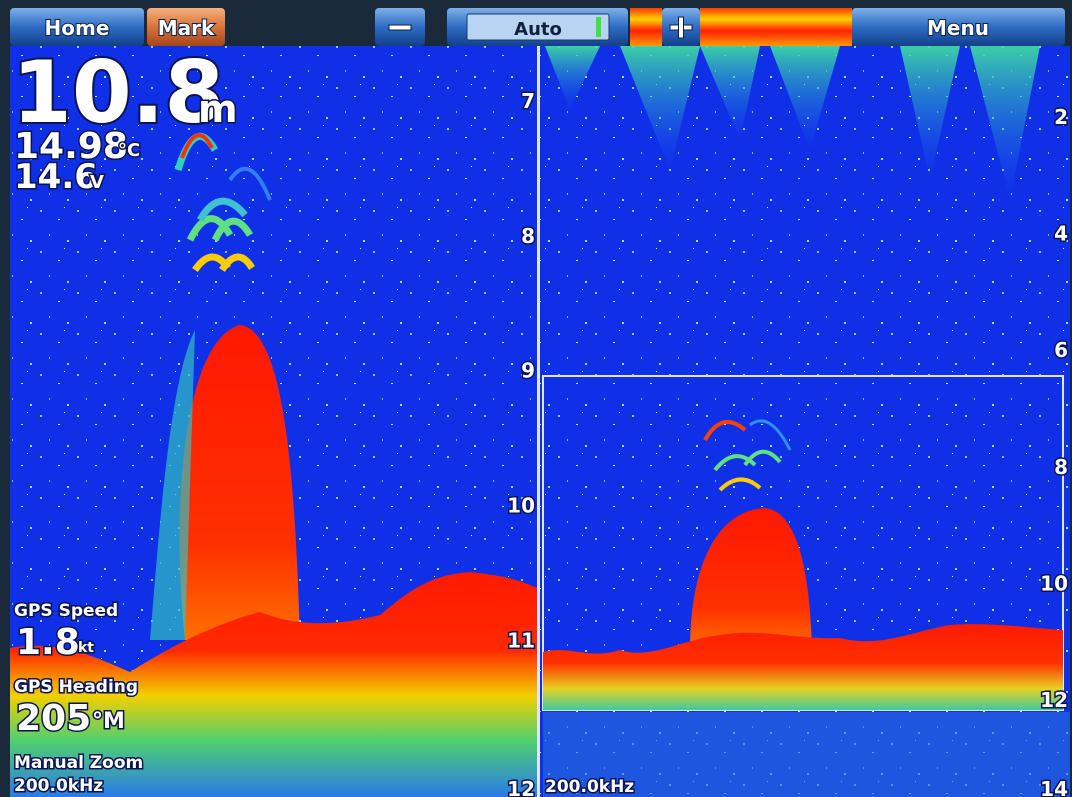  I want to click on zoom-mode: Manual Zoom, so click(78, 763).